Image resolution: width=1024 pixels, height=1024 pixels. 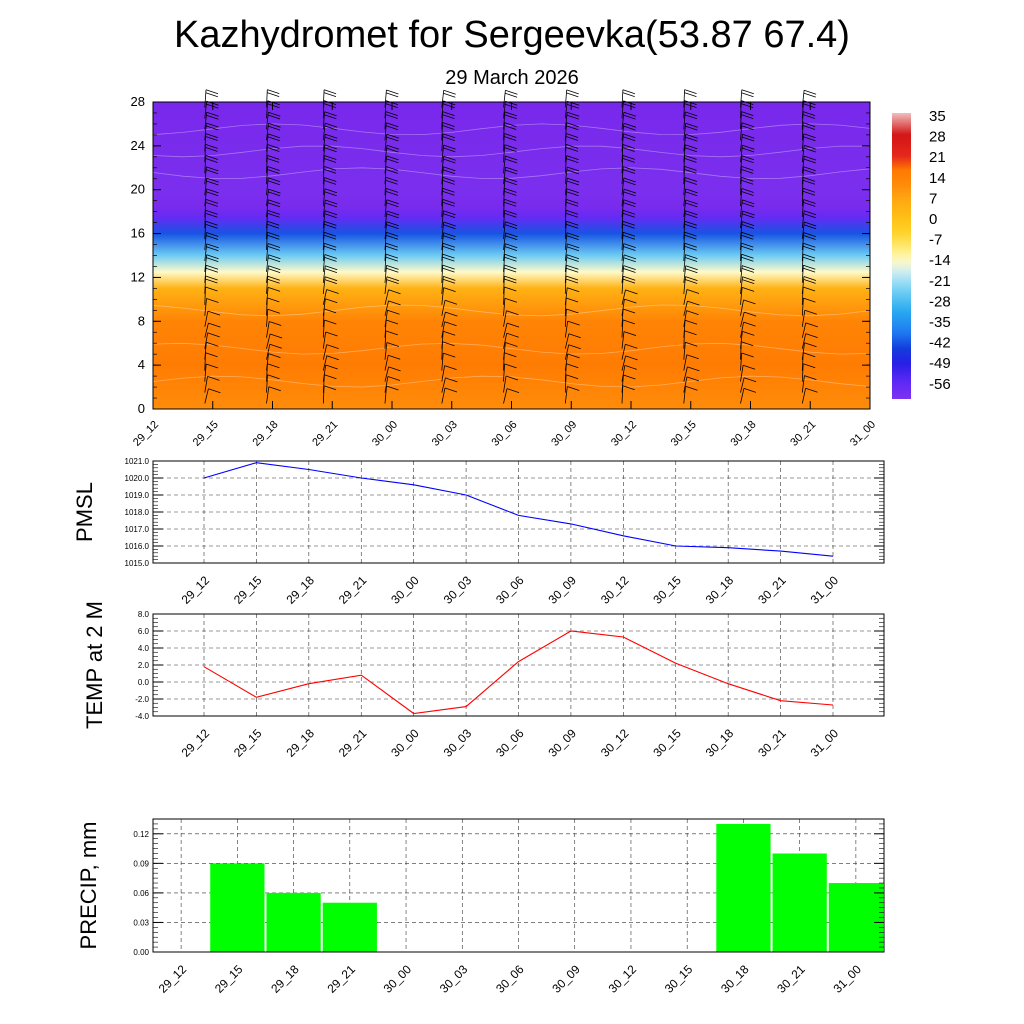 What do you see at coordinates (141, 320) in the screenshot?
I see `heatmap-ytick-label: 8` at bounding box center [141, 320].